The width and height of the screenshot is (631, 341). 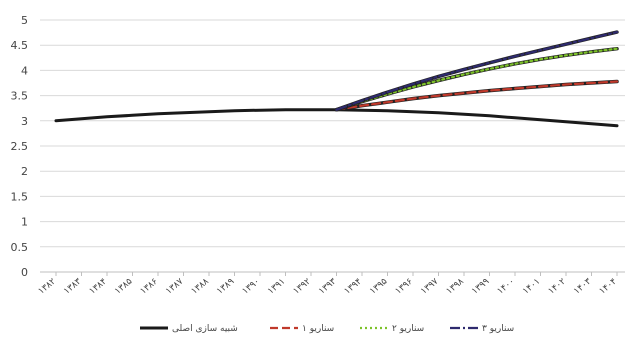 What do you see at coordinates (276, 287) in the screenshot?
I see `x-tick-label: ۱۳۹۱` at bounding box center [276, 287].